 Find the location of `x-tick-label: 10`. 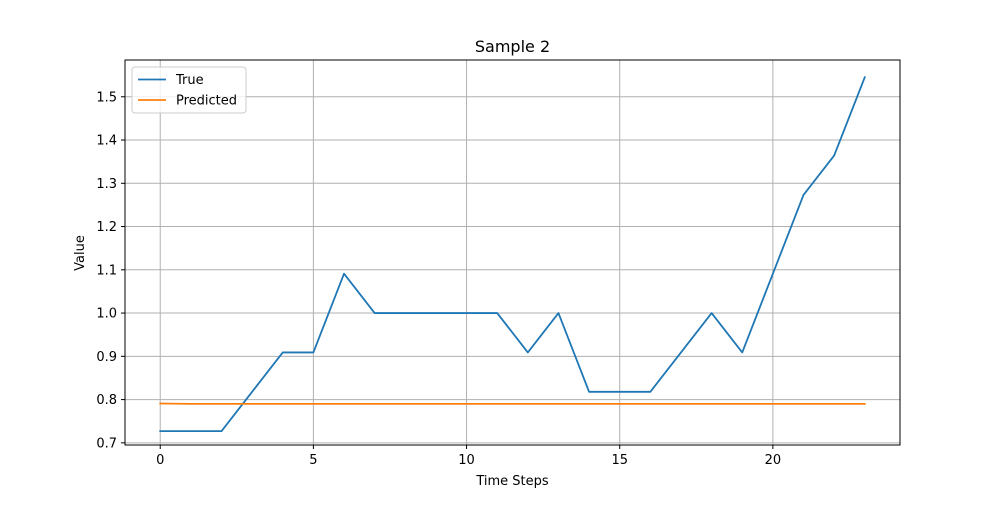

x-tick-label: 10 is located at coordinates (466, 460).